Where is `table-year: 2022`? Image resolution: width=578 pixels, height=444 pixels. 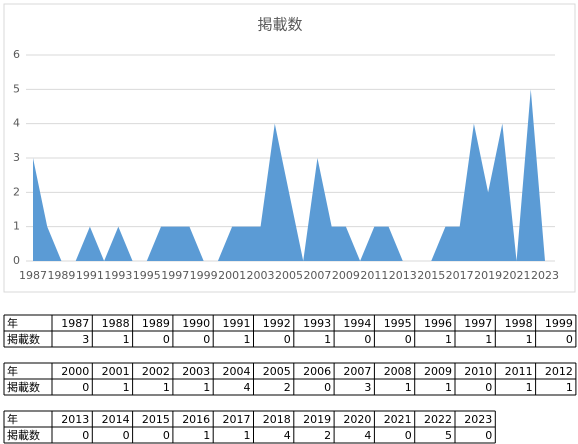
table-year: 2022 is located at coordinates (438, 419).